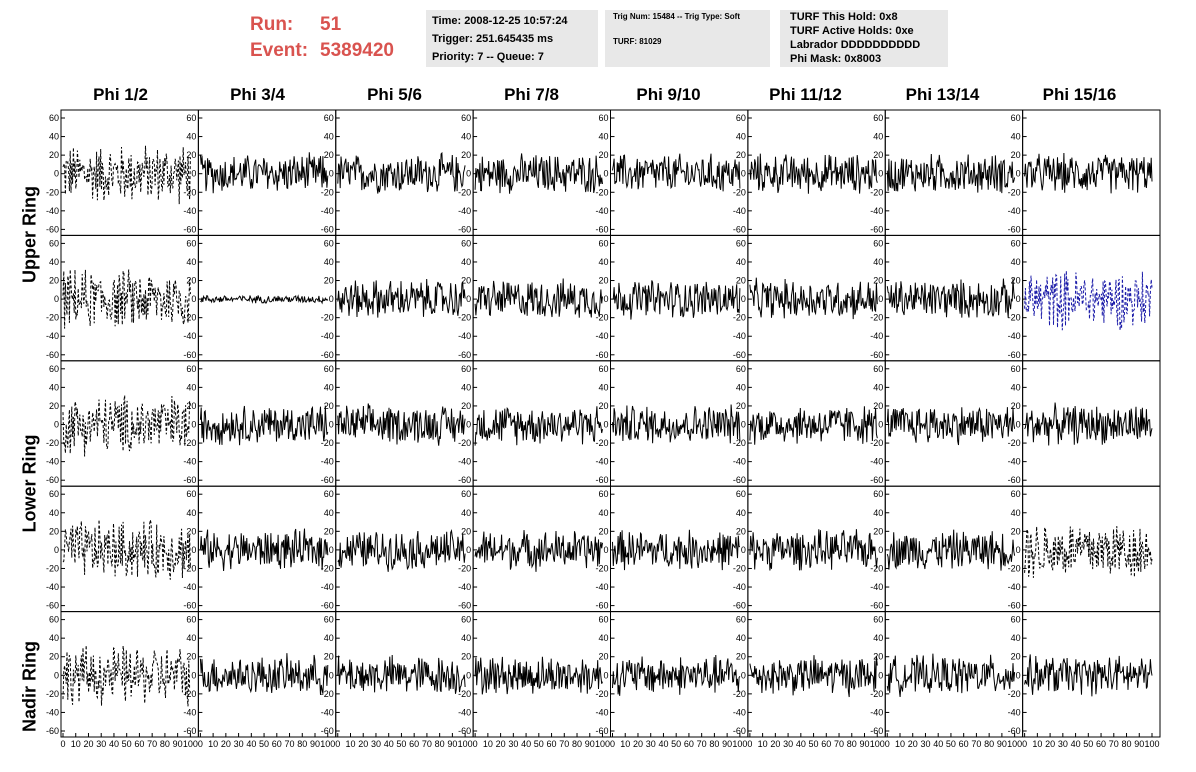  I want to click on turf-this-hold: TURF This Hold: 0x8, so click(844, 17).